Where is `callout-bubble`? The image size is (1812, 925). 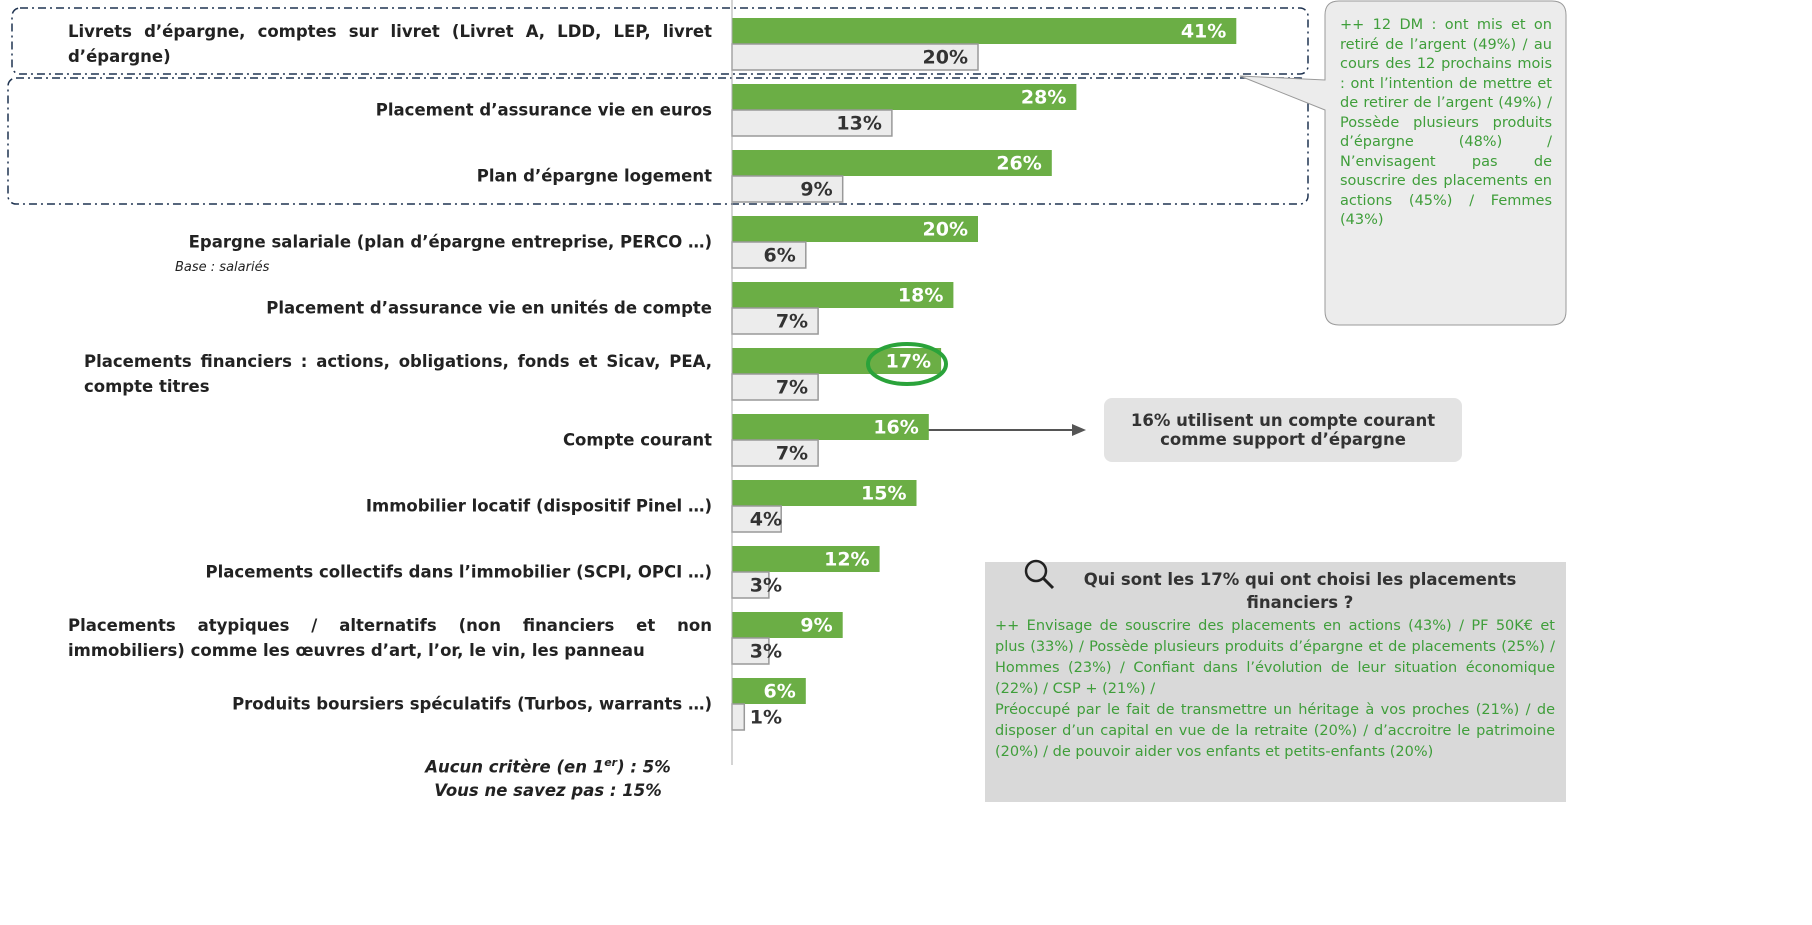
callout-bubble is located at coordinates (1403, 163).